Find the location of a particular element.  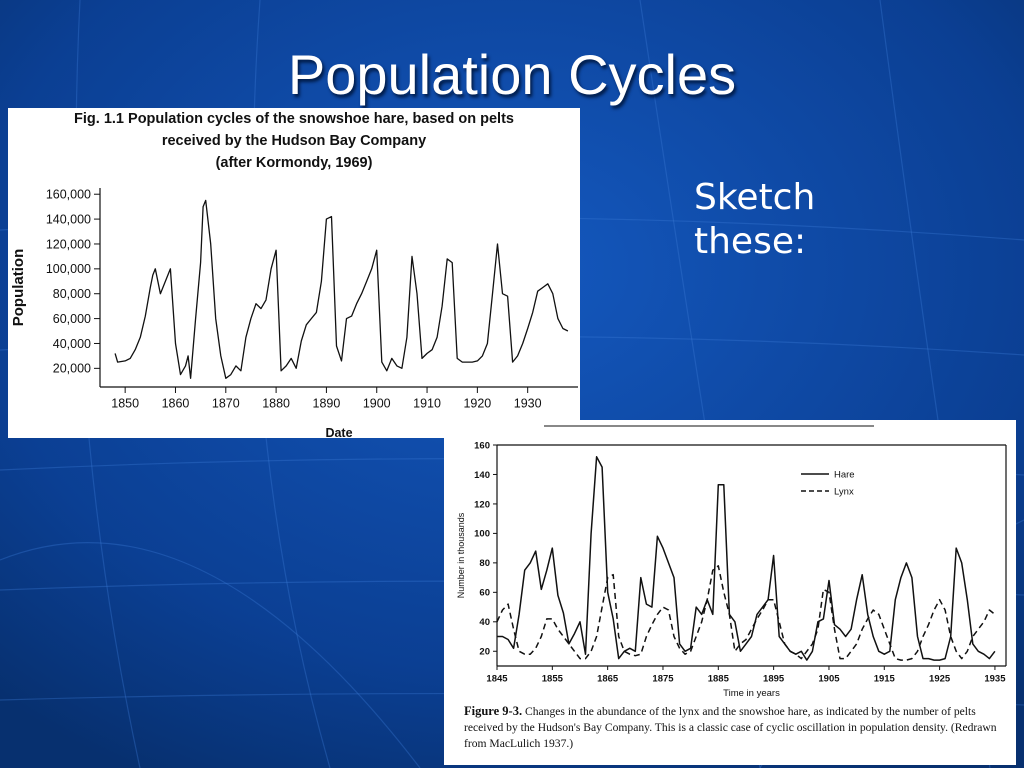

x-tick-label: 1905 is located at coordinates (829, 679).